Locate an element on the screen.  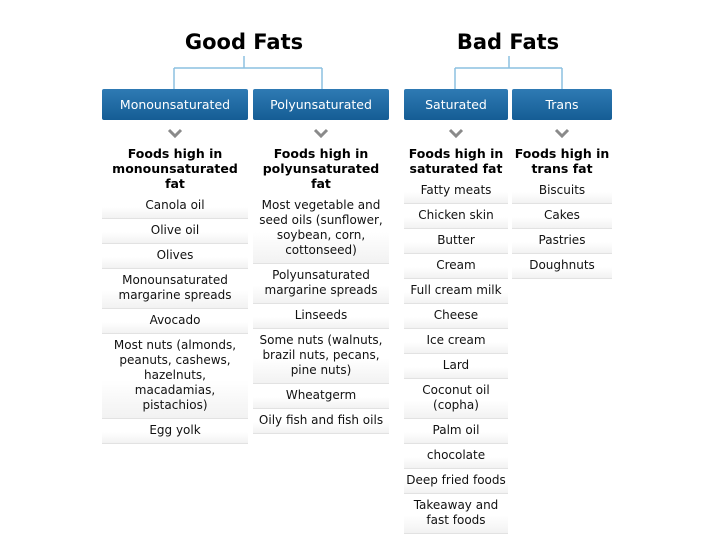
list-item: Palm oil is located at coordinates (456, 431).